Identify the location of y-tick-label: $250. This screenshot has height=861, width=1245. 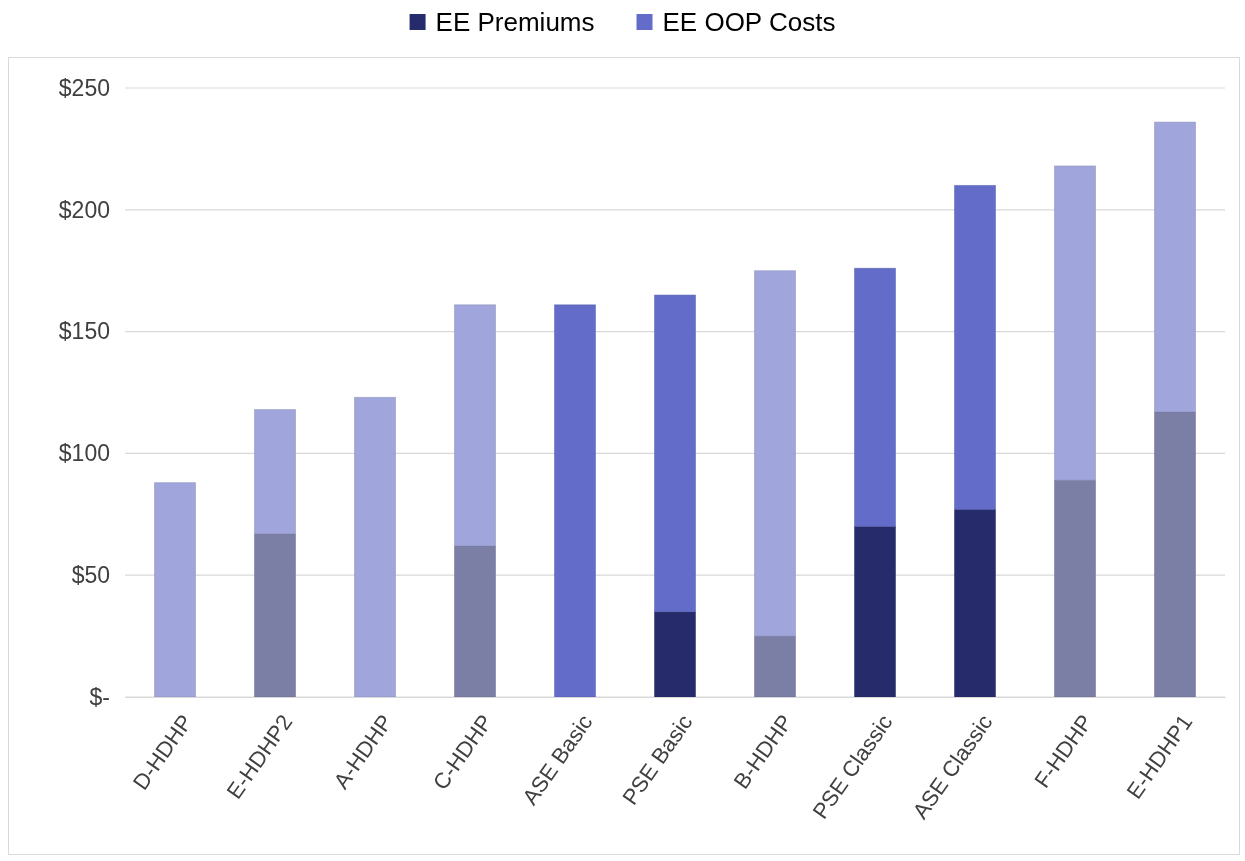
(84, 87).